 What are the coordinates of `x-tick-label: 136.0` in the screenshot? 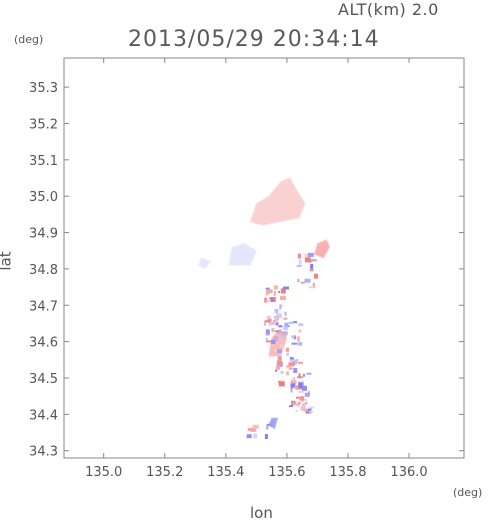 It's located at (408, 472).